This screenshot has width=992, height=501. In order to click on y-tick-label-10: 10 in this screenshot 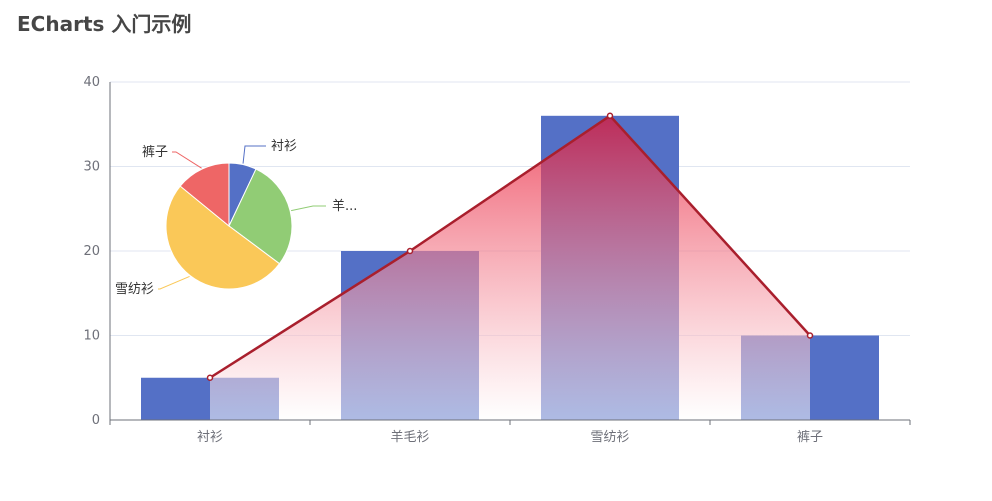, I will do `click(91, 336)`.